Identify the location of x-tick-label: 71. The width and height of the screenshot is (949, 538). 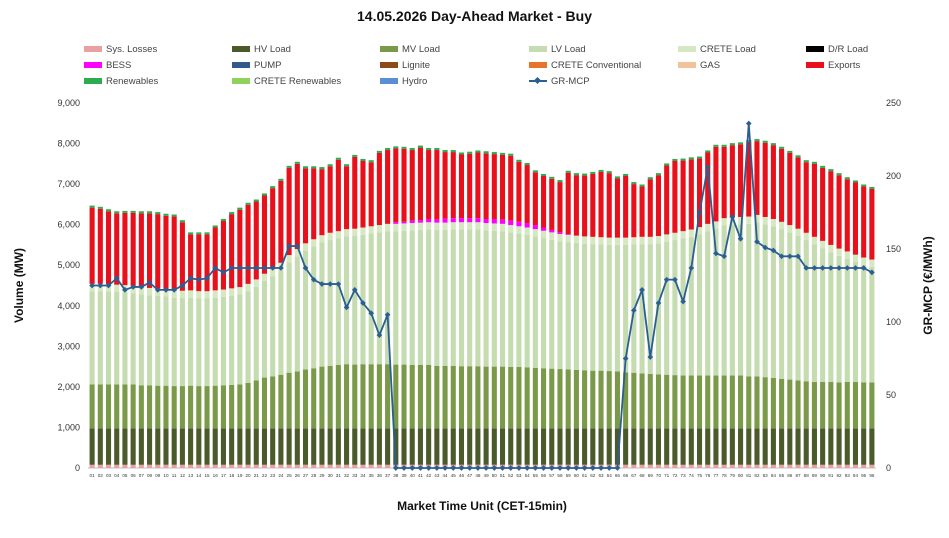
(667, 475).